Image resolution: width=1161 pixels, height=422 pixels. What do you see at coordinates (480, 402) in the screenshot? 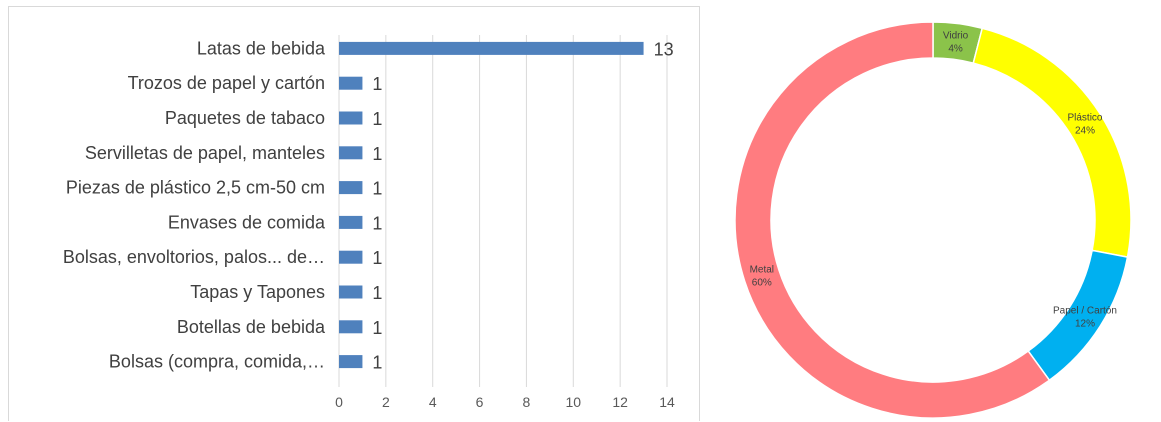
I see `x-tick-label: 6` at bounding box center [480, 402].